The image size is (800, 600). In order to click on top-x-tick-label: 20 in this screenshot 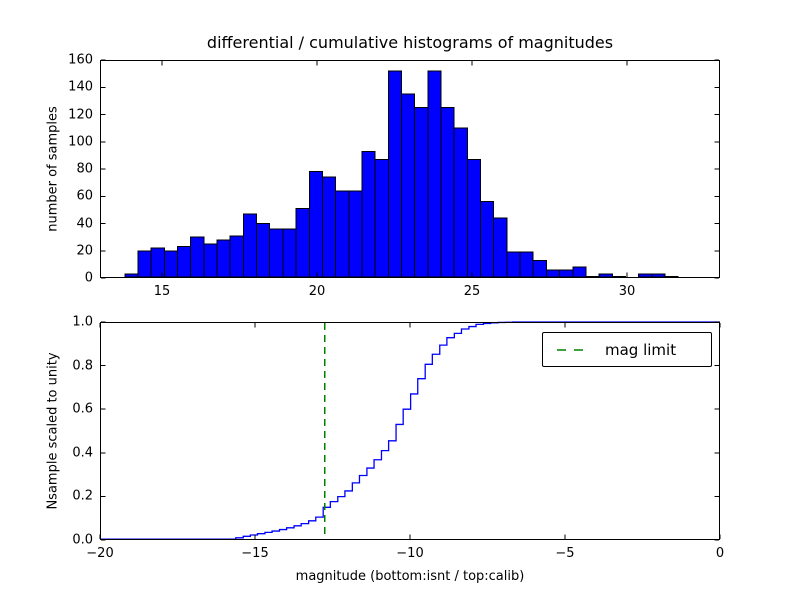, I will do `click(317, 291)`.